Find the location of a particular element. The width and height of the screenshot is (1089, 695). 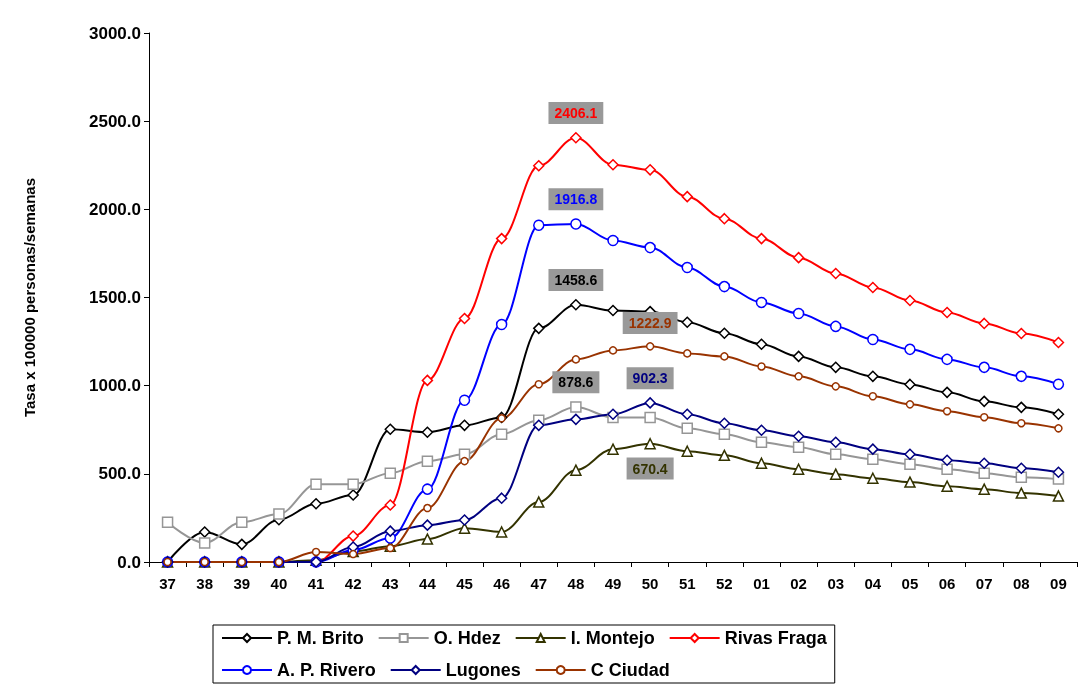

legend-label: I. Montejo is located at coordinates (612, 638).